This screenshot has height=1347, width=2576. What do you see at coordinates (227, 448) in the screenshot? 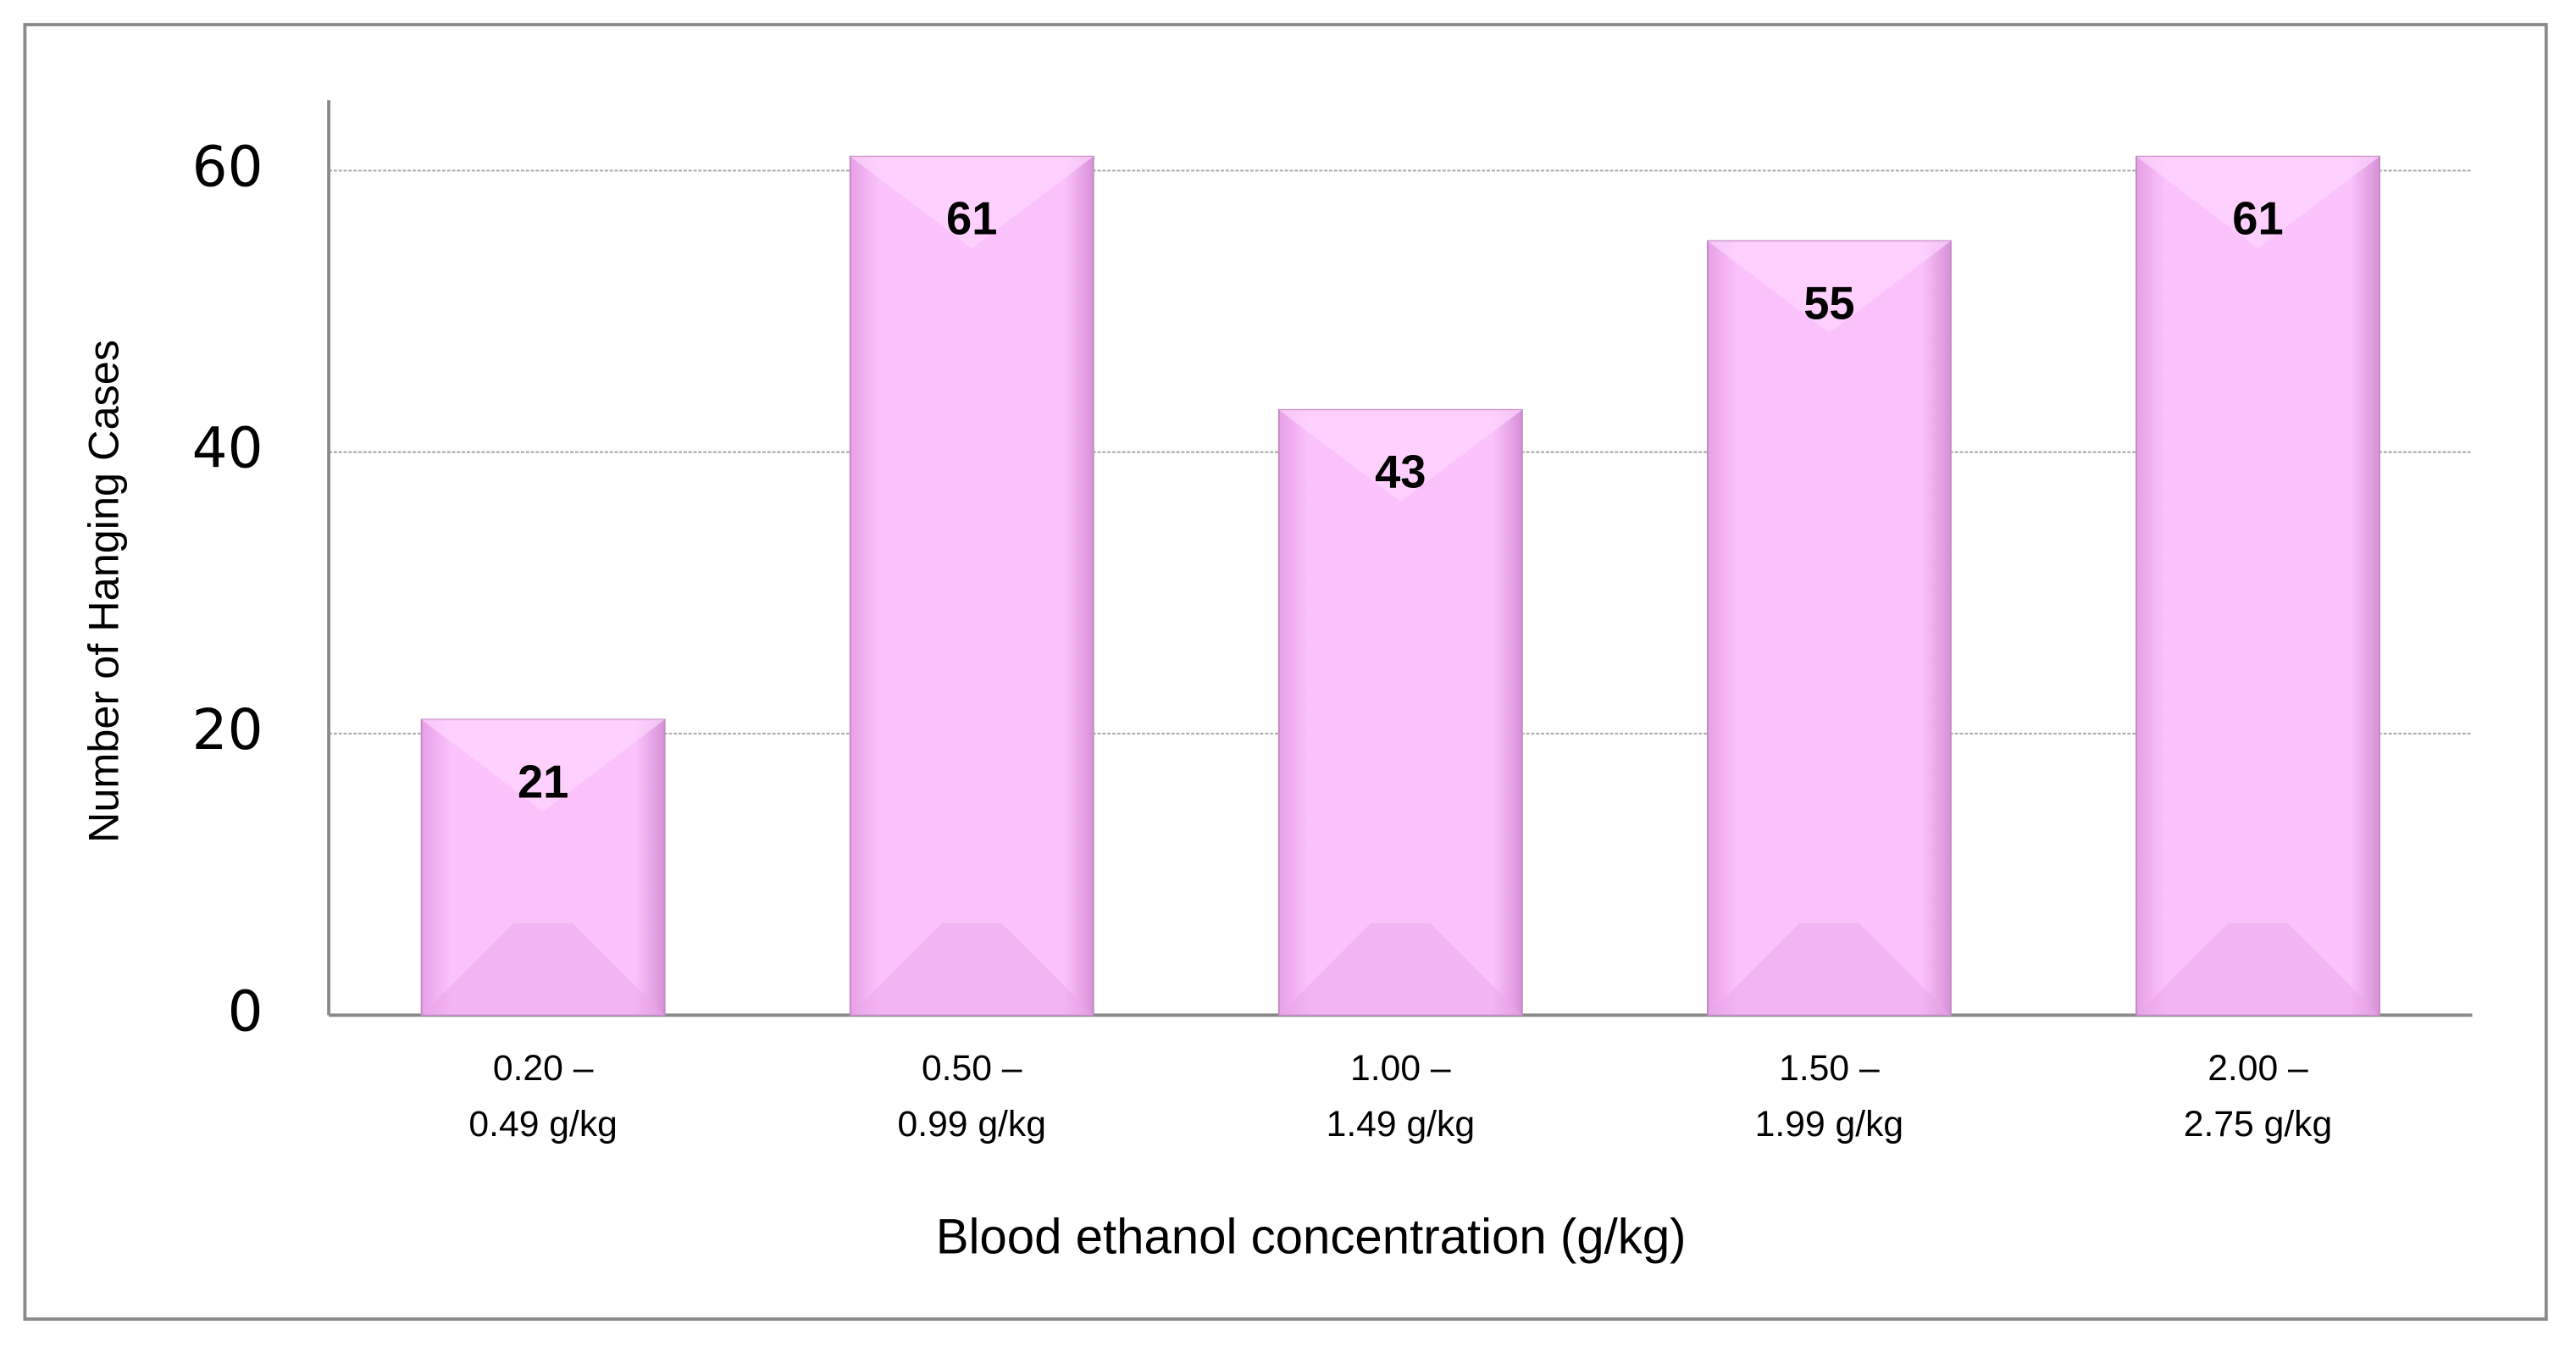
I see `y-tick-label: 40` at bounding box center [227, 448].